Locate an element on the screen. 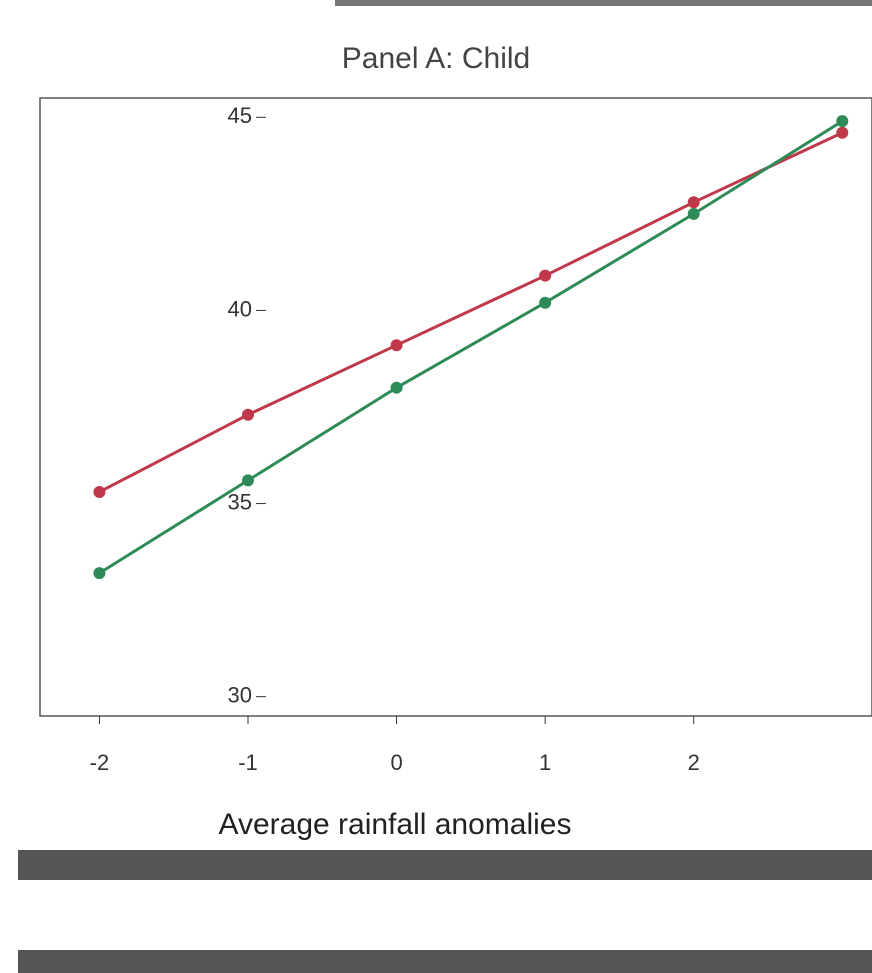 The height and width of the screenshot is (973, 872). x-axis-title: Average rainfall anomalies is located at coordinates (395, 824).